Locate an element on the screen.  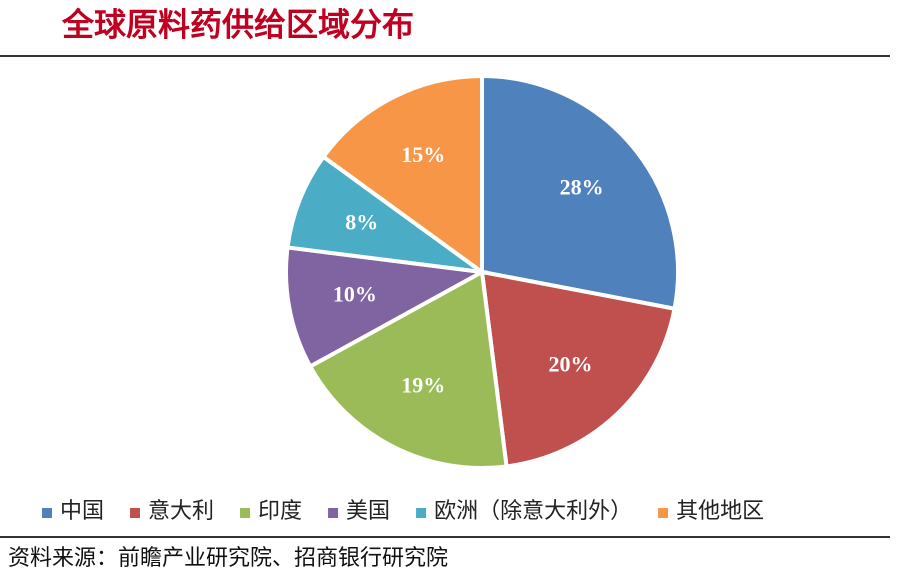
legend-label: 其他地区 is located at coordinates (720, 510).